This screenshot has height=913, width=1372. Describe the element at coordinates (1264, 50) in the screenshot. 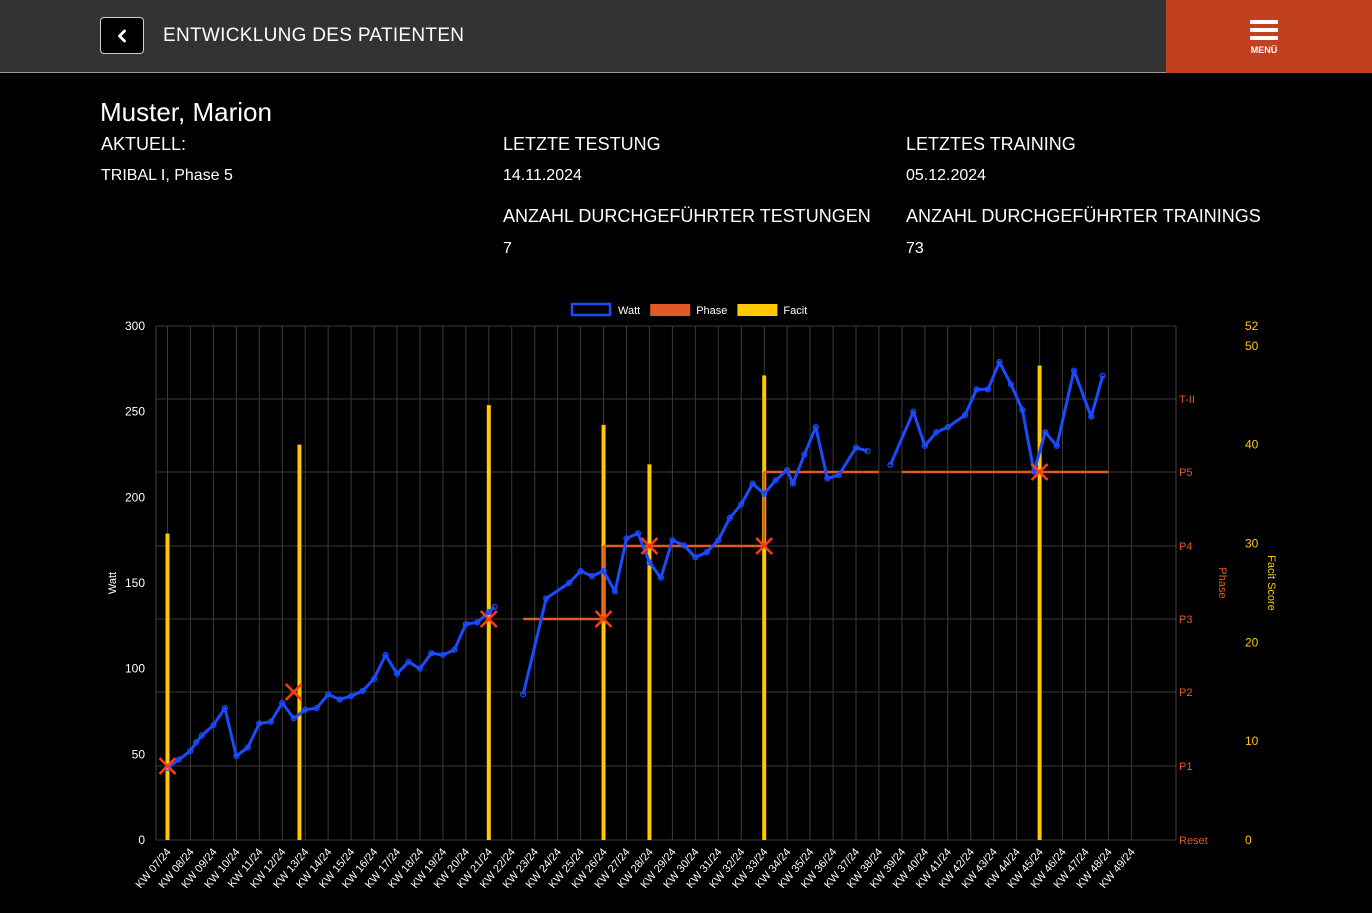

I see `menu-label: MENÜ` at that location.